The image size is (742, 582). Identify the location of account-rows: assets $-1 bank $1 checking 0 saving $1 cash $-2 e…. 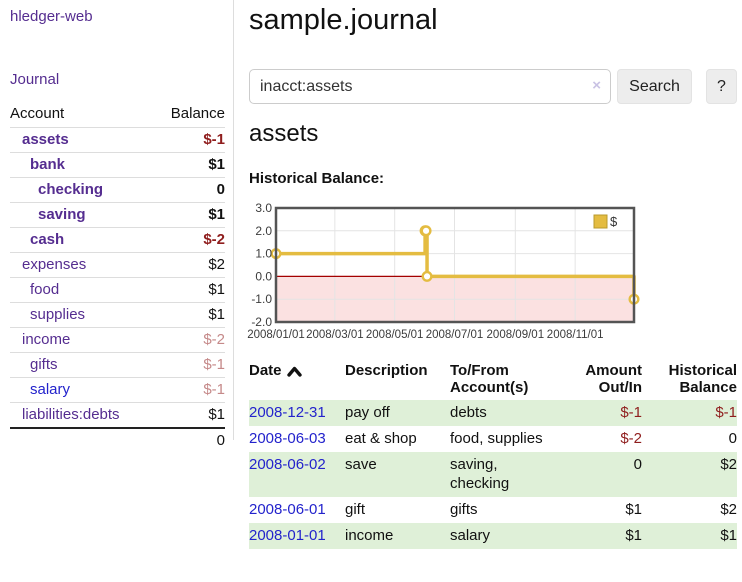
(117, 277).